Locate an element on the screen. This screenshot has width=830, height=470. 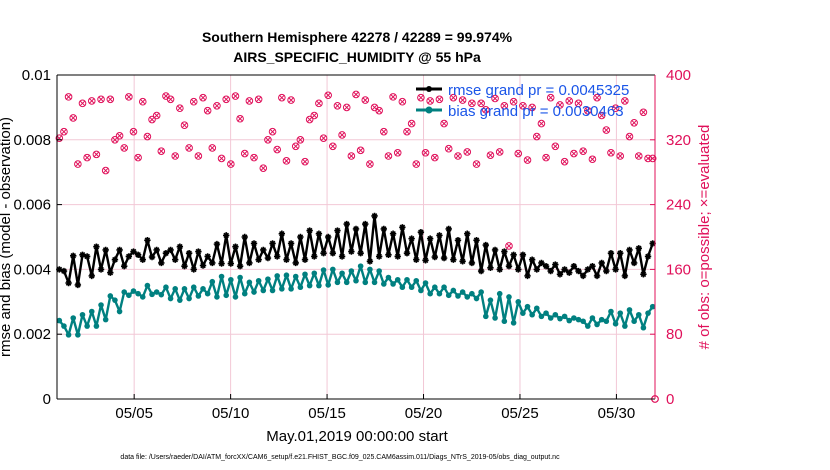
right-tick-label: 320 is located at coordinates (678, 140).